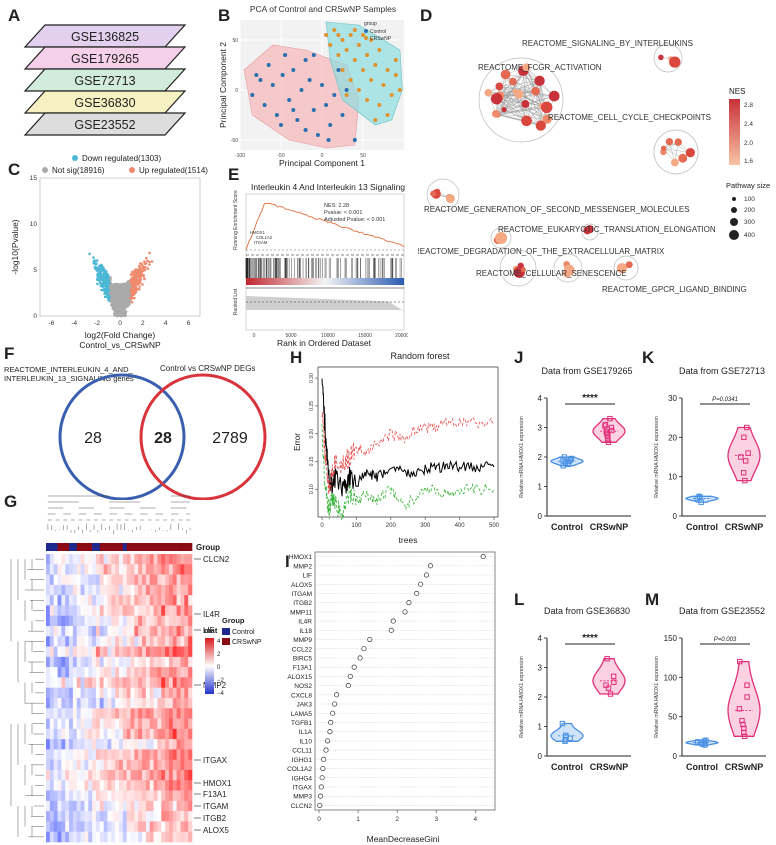 The width and height of the screenshot is (776, 845). I want to click on volcano-ytick: 15, so click(34, 178).